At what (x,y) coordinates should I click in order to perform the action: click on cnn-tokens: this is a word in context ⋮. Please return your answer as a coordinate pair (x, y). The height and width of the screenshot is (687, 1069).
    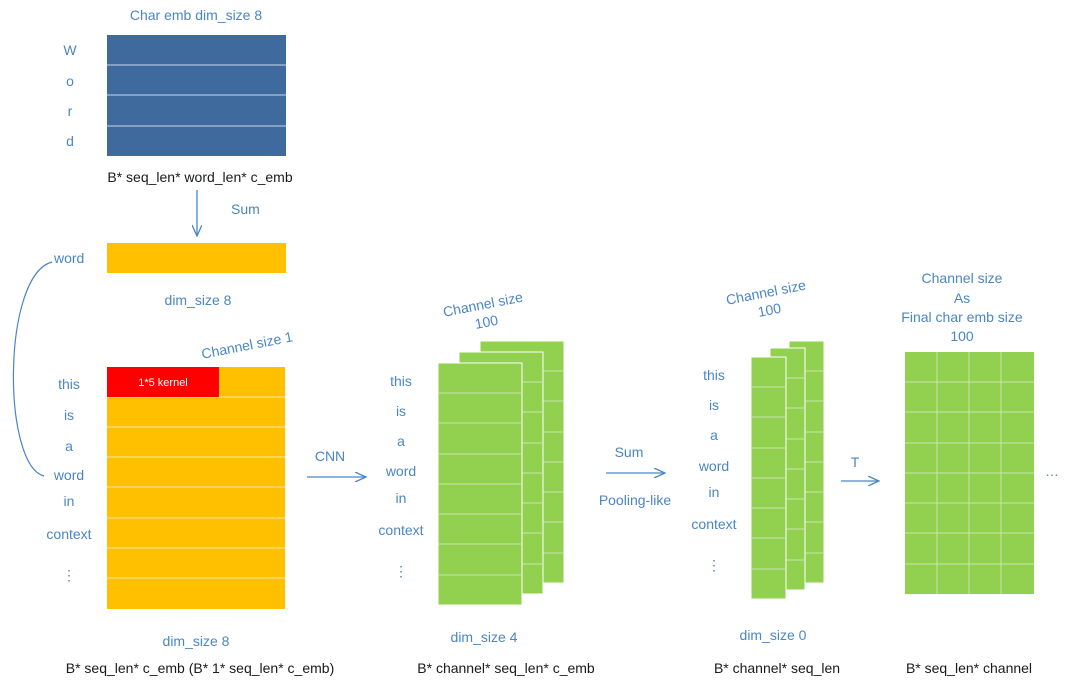
    Looking at the image, I should click on (400, 476).